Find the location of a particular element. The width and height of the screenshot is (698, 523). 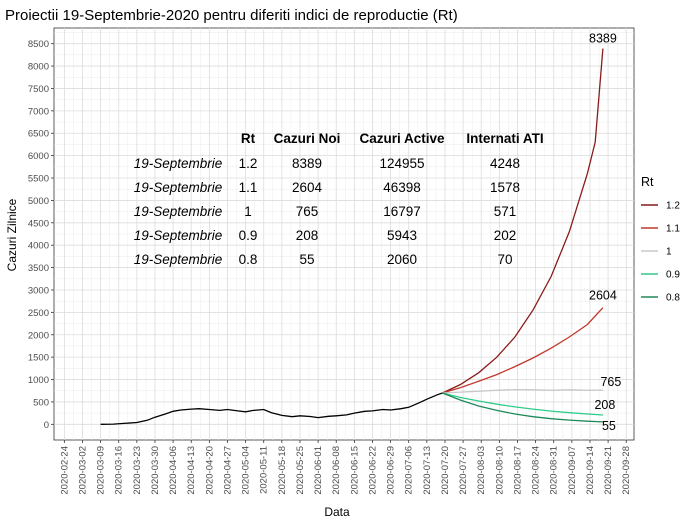

x-tick-label: 2020-05-04 is located at coordinates (246, 470).